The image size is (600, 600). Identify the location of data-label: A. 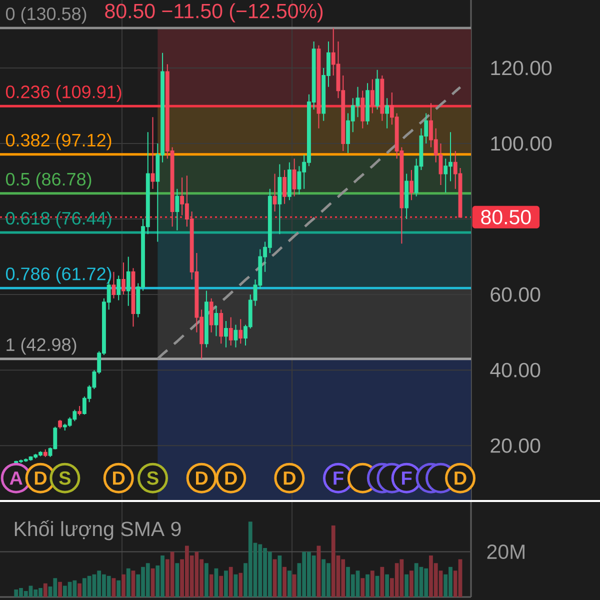
(16, 478).